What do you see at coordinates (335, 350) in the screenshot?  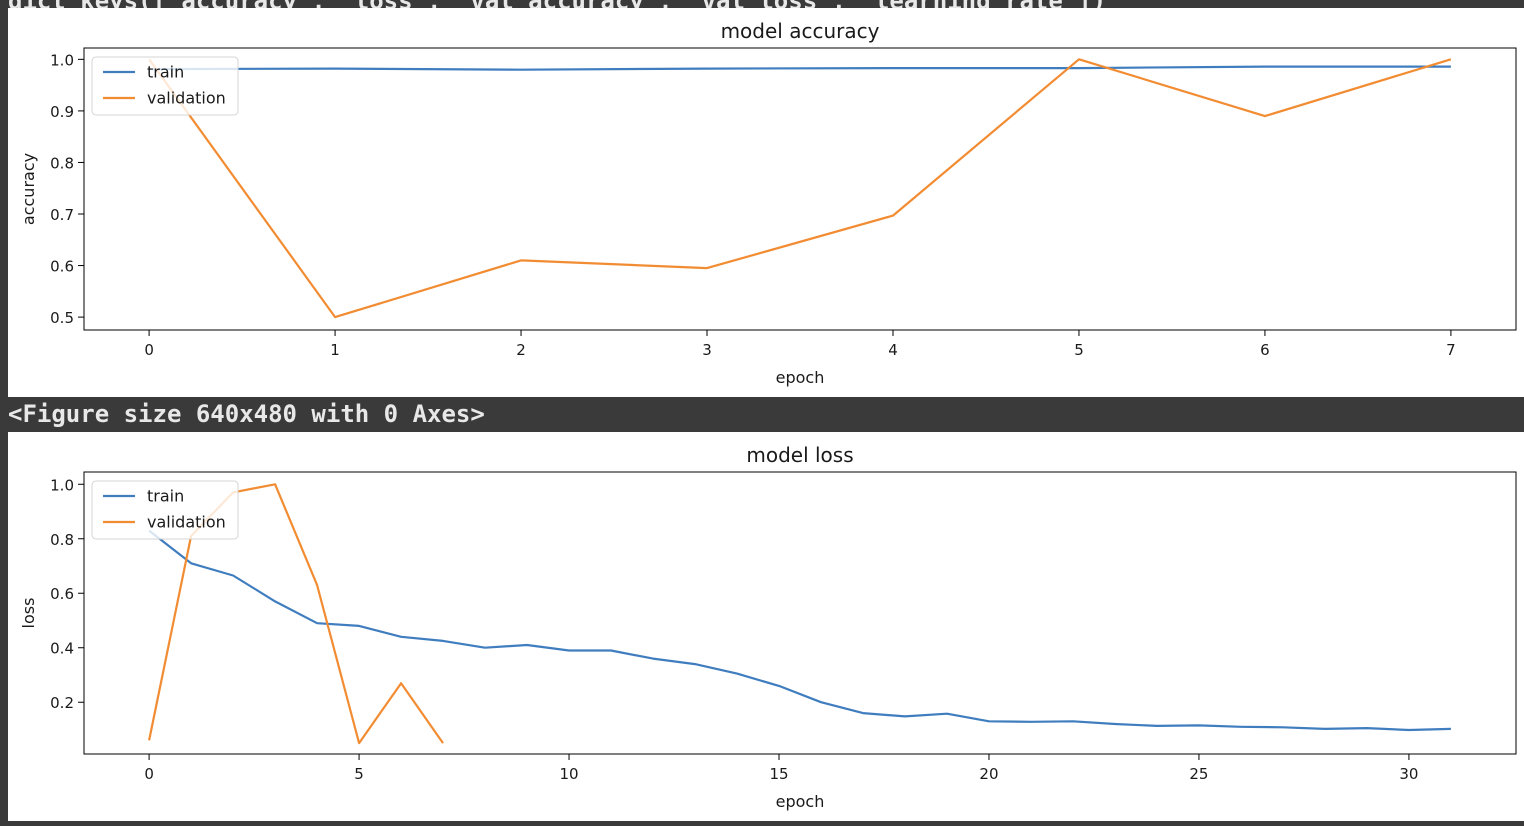 I see `x-tick-label: 1` at bounding box center [335, 350].